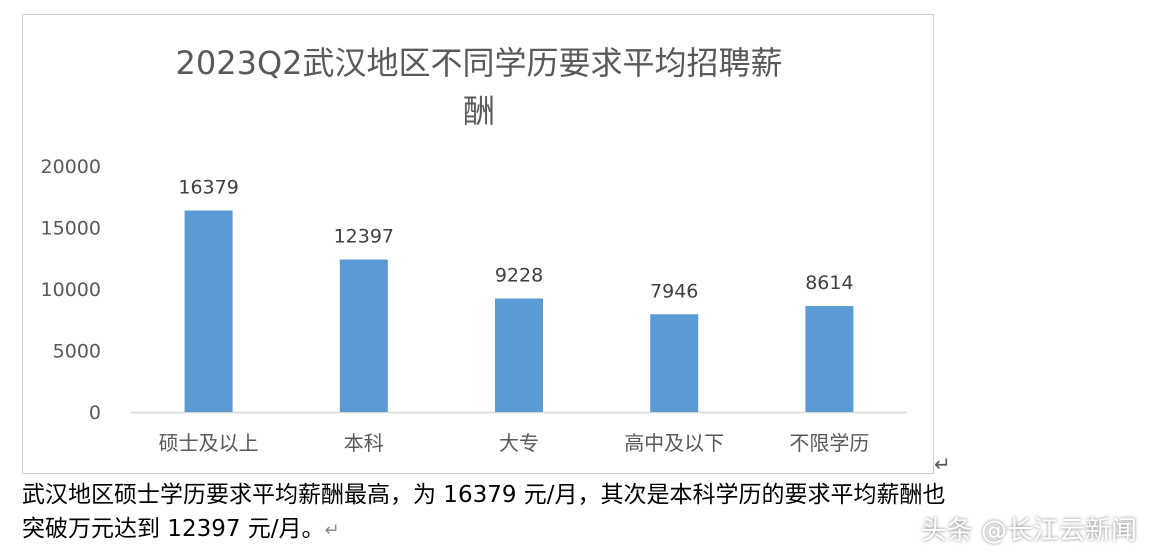 This screenshot has height=557, width=1157. I want to click on data-label: 16379, so click(208, 188).